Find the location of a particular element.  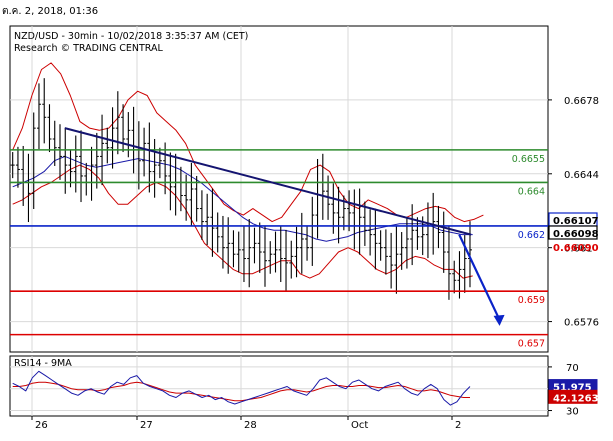

time-axis: 26 27 28 Oct 2 is located at coordinates (246, 423).